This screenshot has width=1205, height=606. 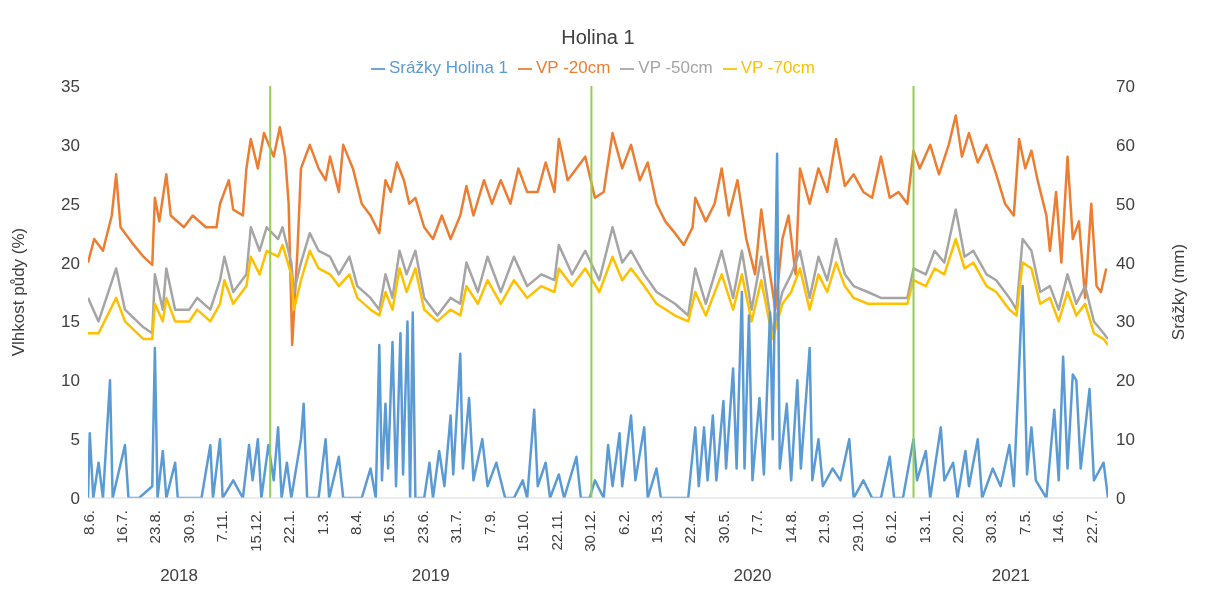 I want to click on x-tick-label: 6.2., so click(x=623, y=523).